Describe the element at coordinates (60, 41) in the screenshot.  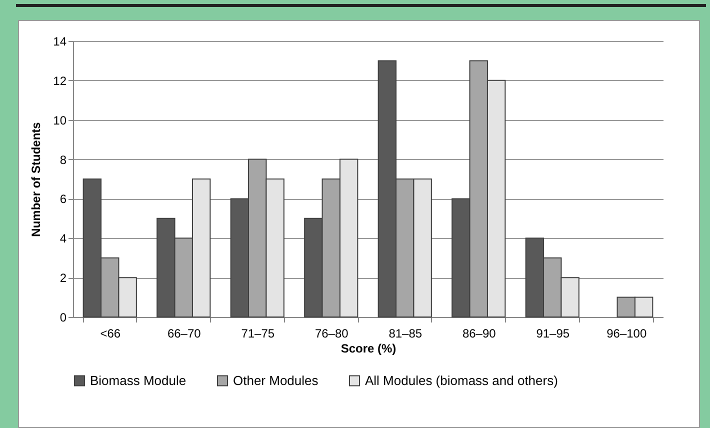
I see `y-tick-label: 14` at that location.